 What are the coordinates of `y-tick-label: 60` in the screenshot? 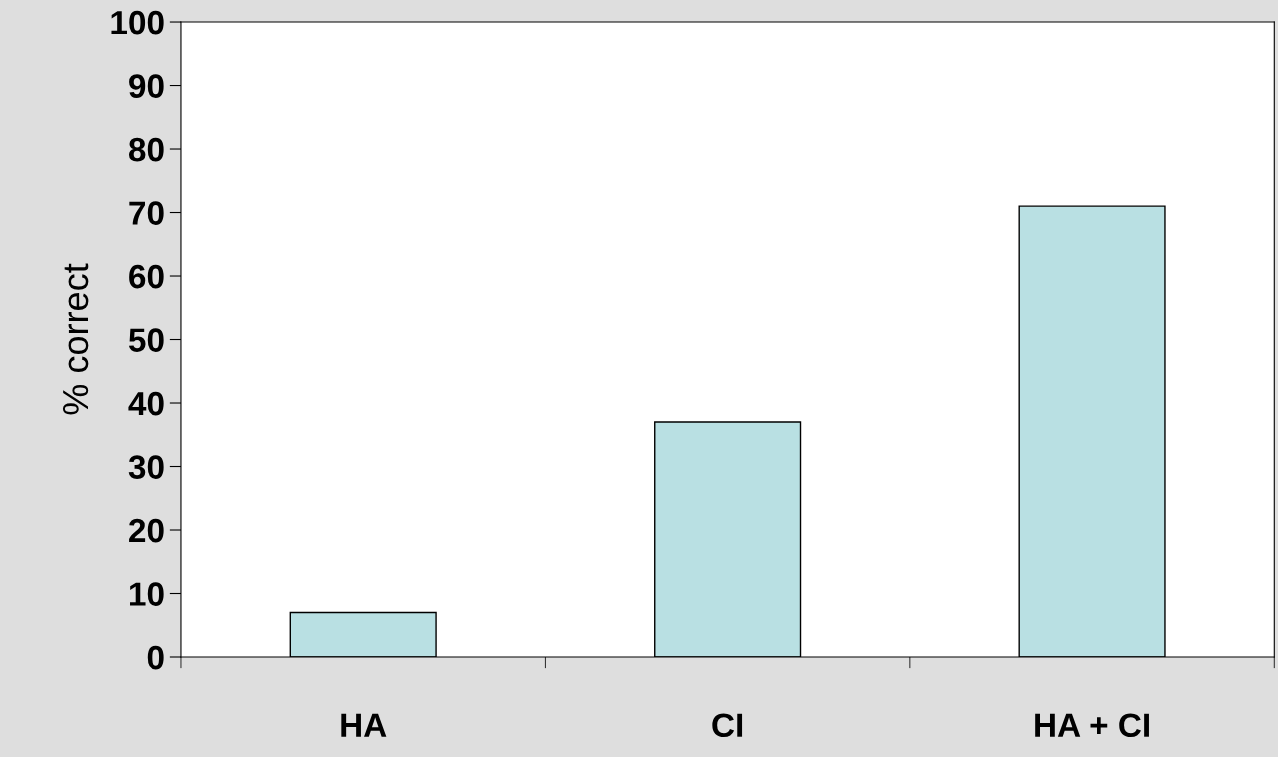 It's located at (146, 276).